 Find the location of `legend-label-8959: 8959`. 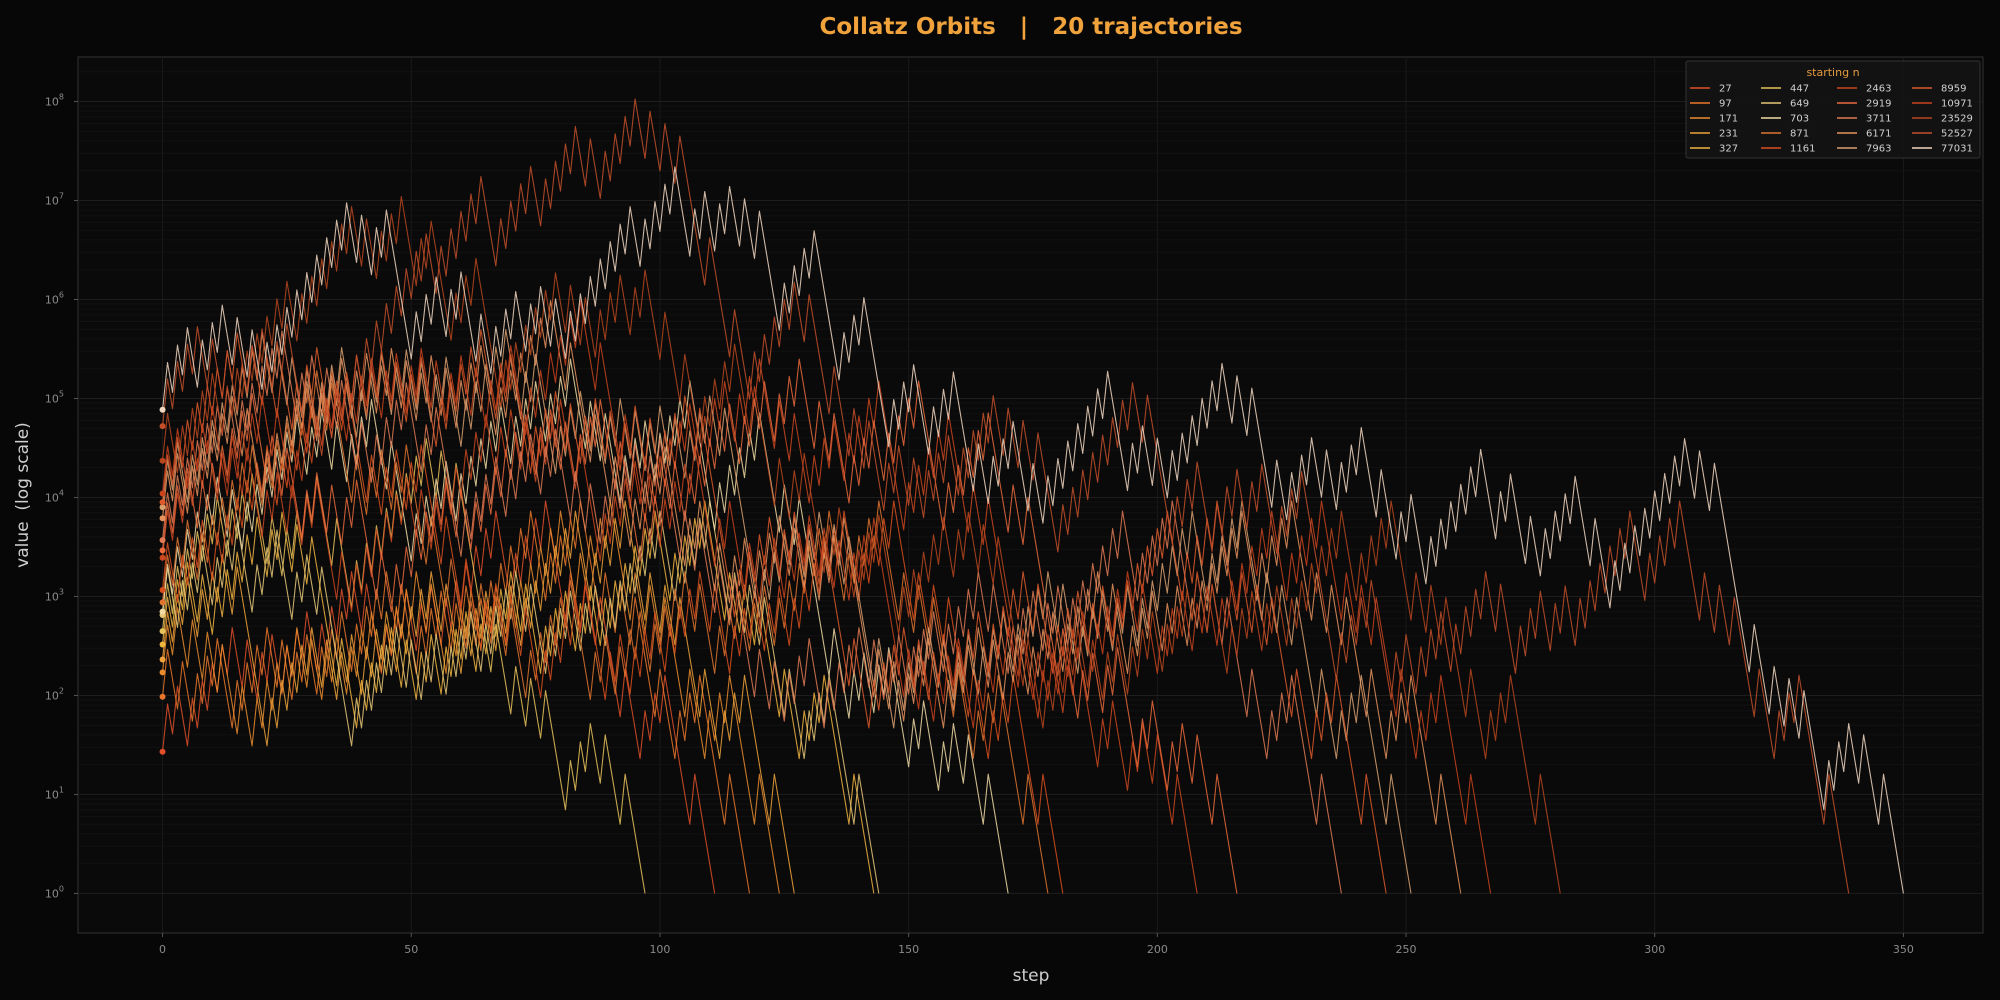

legend-label-8959: 8959 is located at coordinates (1953, 89).